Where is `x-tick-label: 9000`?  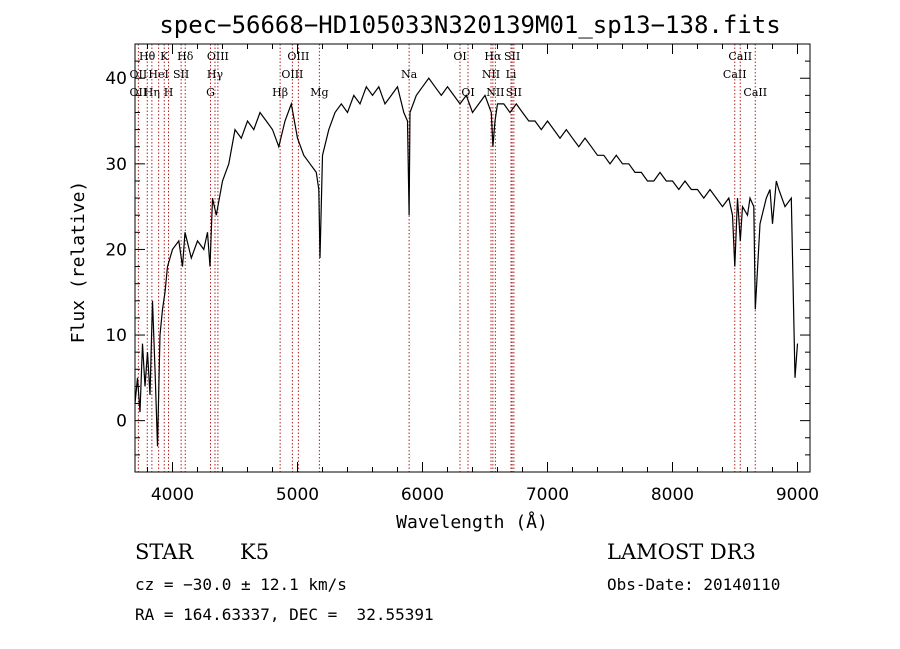
x-tick-label: 9000 is located at coordinates (797, 495).